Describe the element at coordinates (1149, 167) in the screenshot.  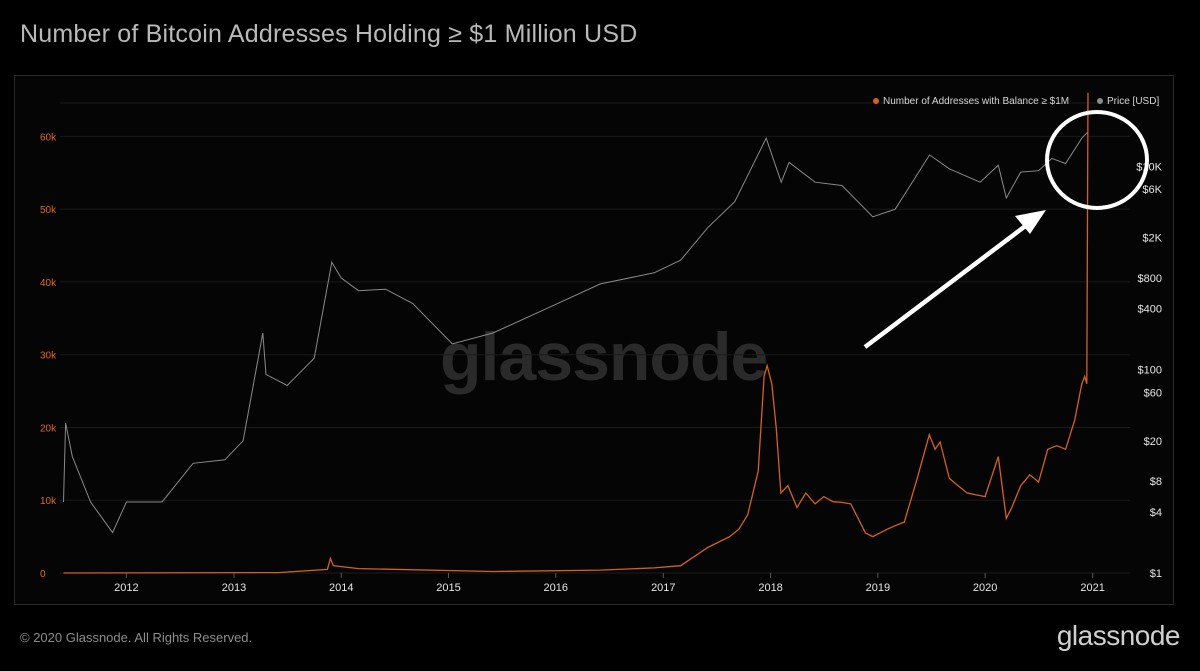
I see `y-right-tick-label: $10K` at that location.